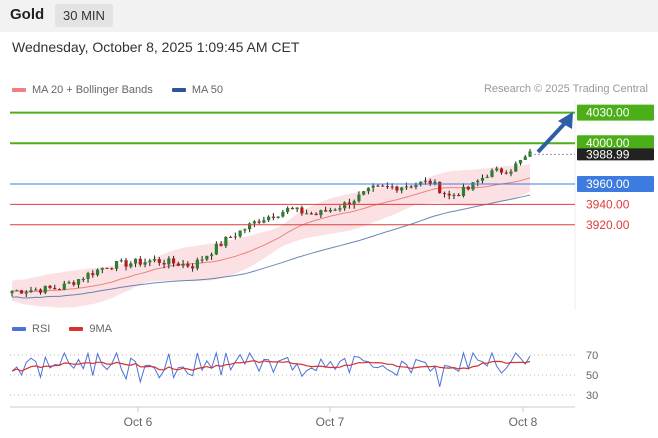 This screenshot has width=658, height=438. I want to click on legend-9ma: 9MA, so click(90, 329).